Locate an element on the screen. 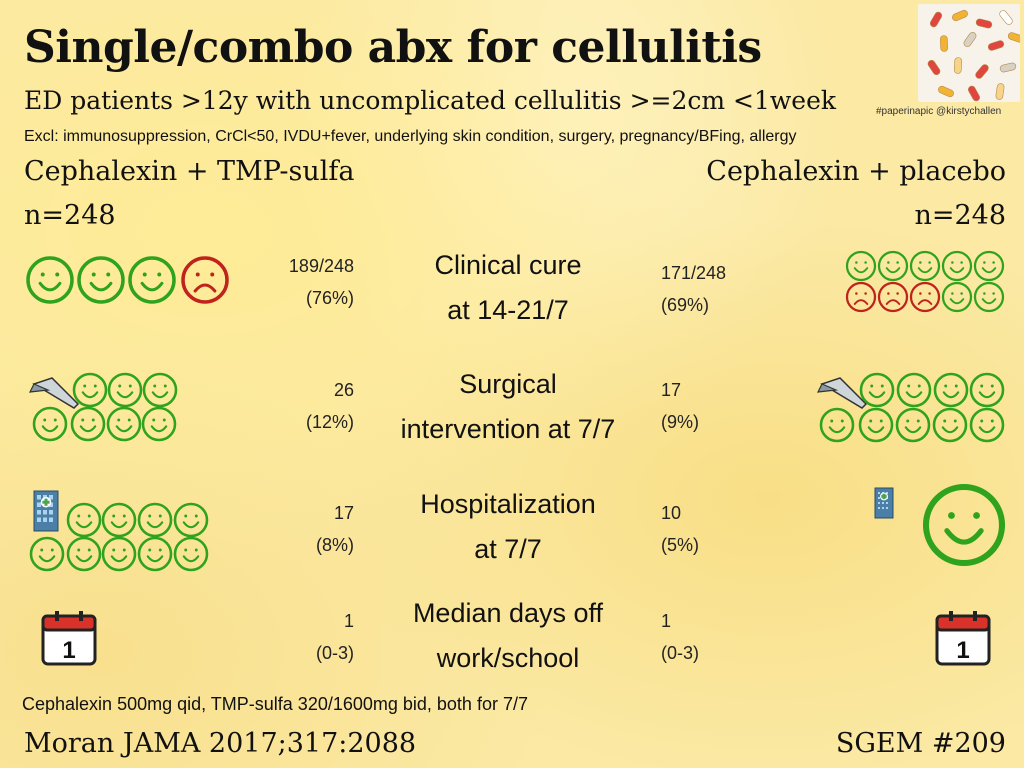  right-stat-clinical-cure: 171/248 (69%) is located at coordinates (694, 289).